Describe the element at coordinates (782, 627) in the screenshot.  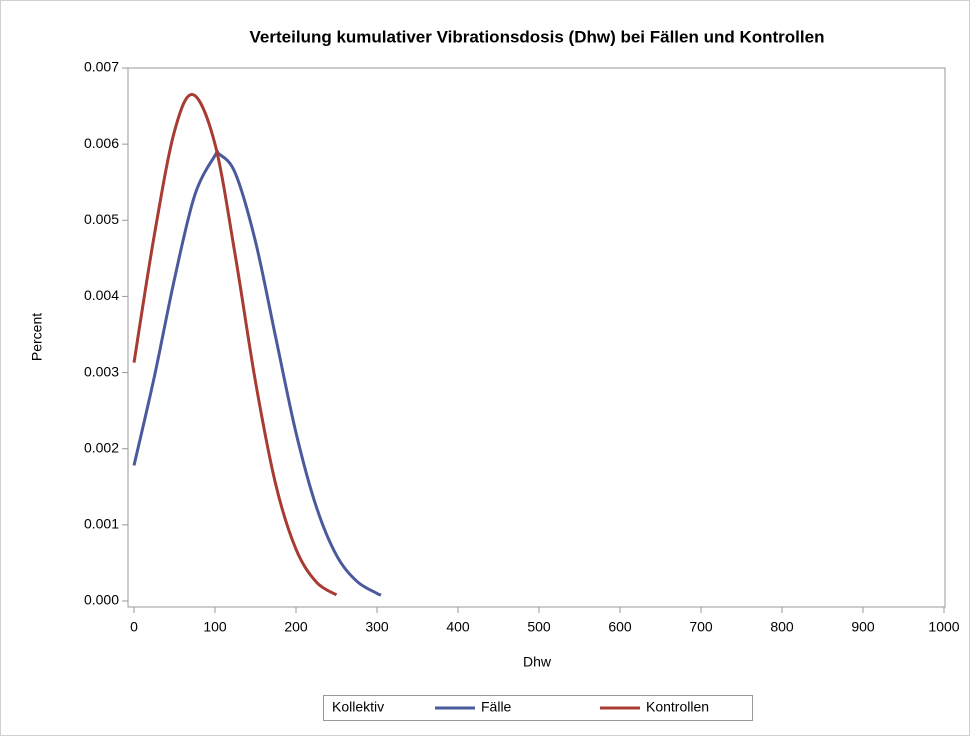
I see `x-tick-label: 800` at that location.